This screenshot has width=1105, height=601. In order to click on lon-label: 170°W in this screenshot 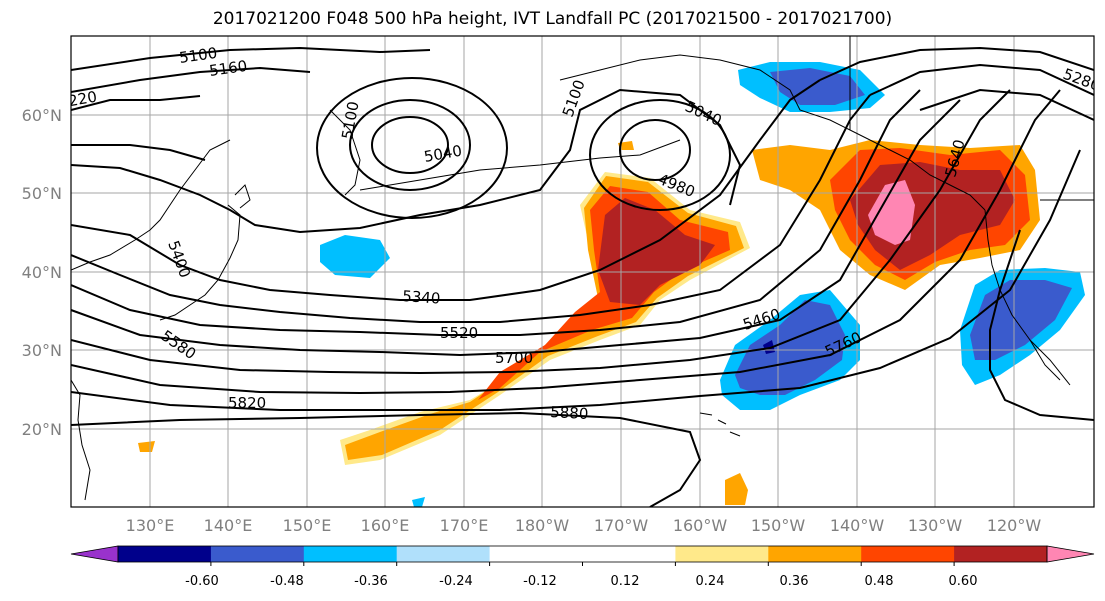, I will do `click(621, 525)`.